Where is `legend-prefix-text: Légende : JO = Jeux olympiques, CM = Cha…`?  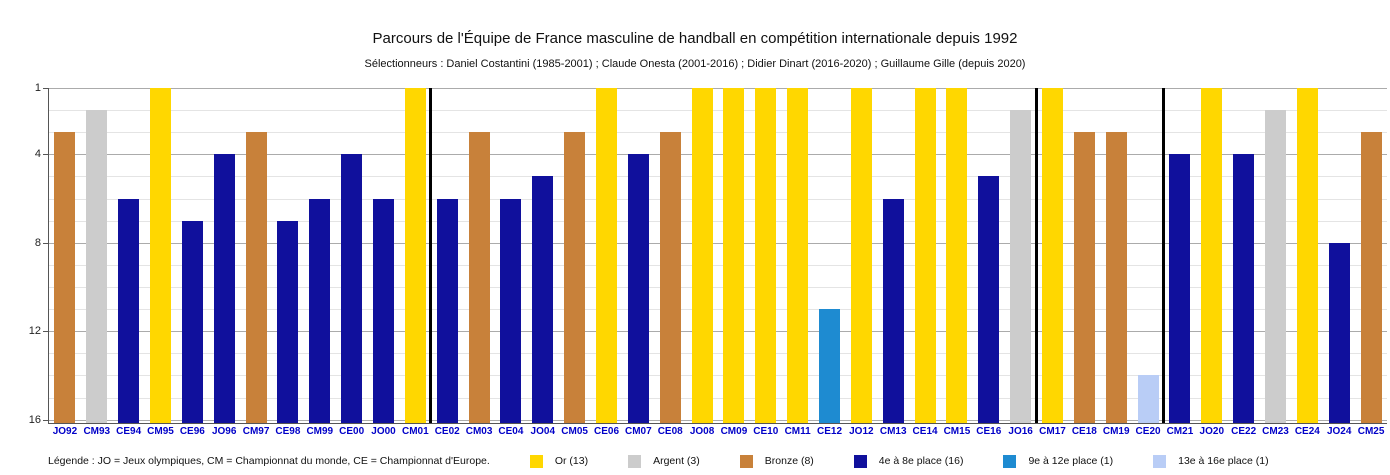
legend-prefix-text: Légende : JO = Jeux olympiques, CM = Cha… is located at coordinates (269, 461).